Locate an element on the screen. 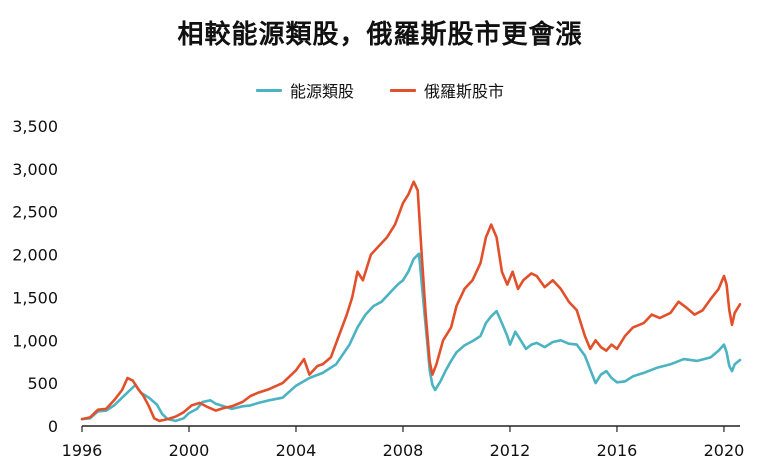  x-tick-label: 2020 is located at coordinates (724, 450).